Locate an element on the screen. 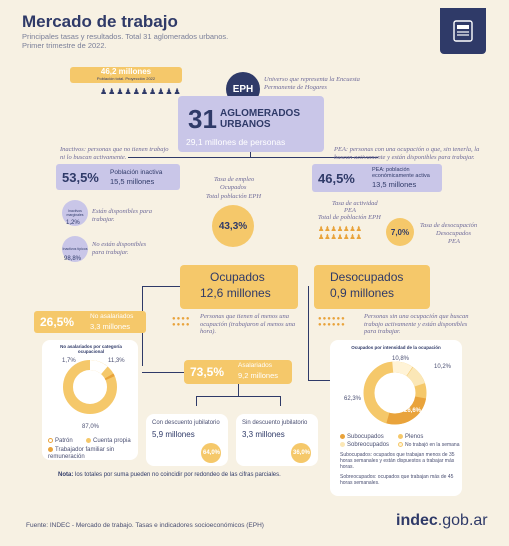 The width and height of the screenshot is (509, 546). intensity-legend-2: Plenos is located at coordinates (410, 437).